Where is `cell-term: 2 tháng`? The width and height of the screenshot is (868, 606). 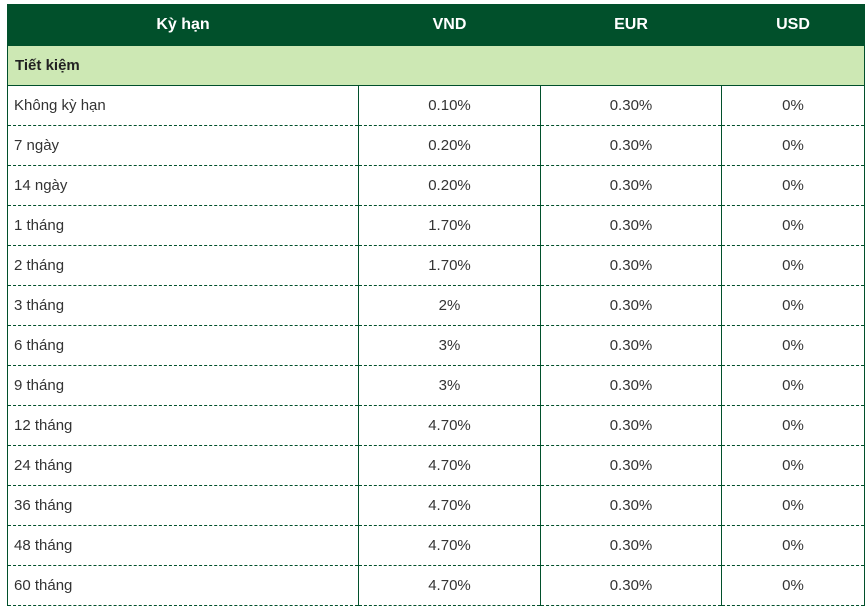
cell-term: 2 tháng is located at coordinates (183, 265).